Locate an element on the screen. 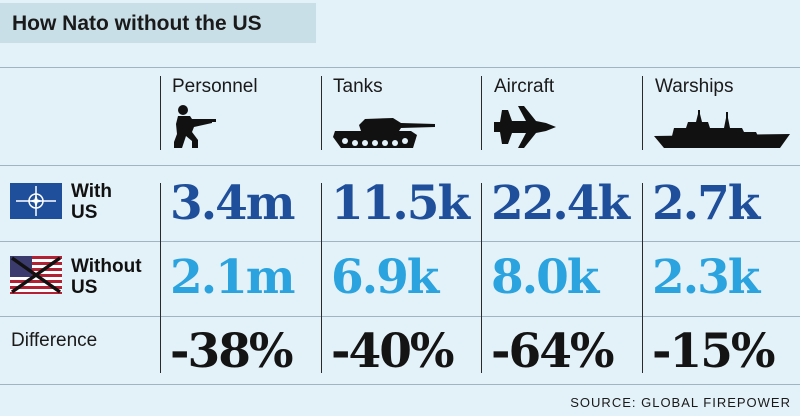 The height and width of the screenshot is (416, 800). fighter-jet-icon is located at coordinates (525, 127).